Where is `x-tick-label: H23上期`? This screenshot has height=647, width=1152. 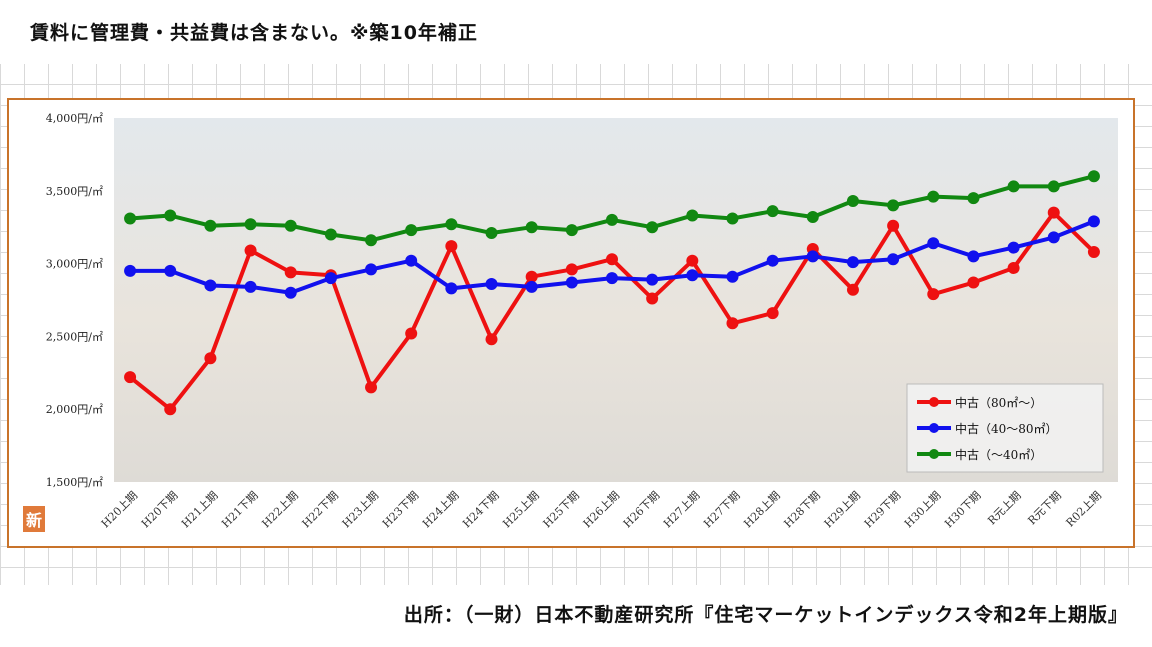
x-tick-label: H23上期 is located at coordinates (360, 509).